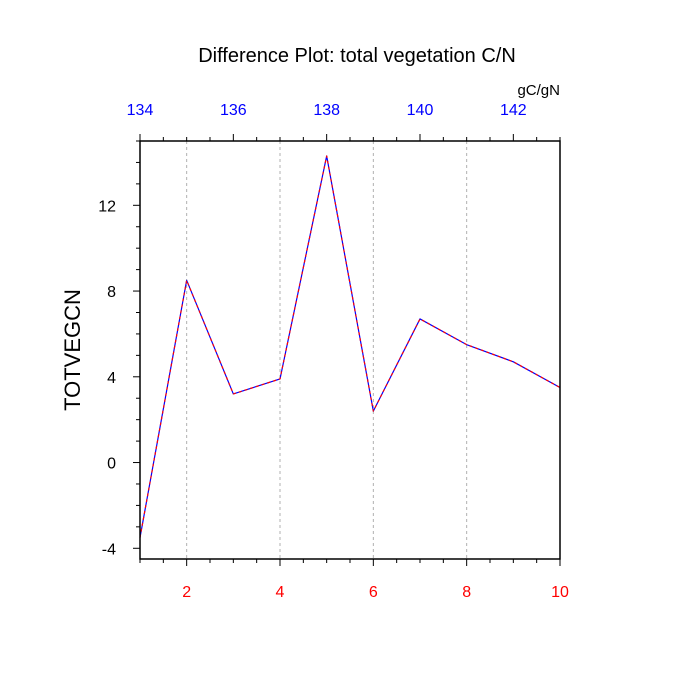 The image size is (700, 700). I want to click on y-tick-label: 8, so click(111, 292).